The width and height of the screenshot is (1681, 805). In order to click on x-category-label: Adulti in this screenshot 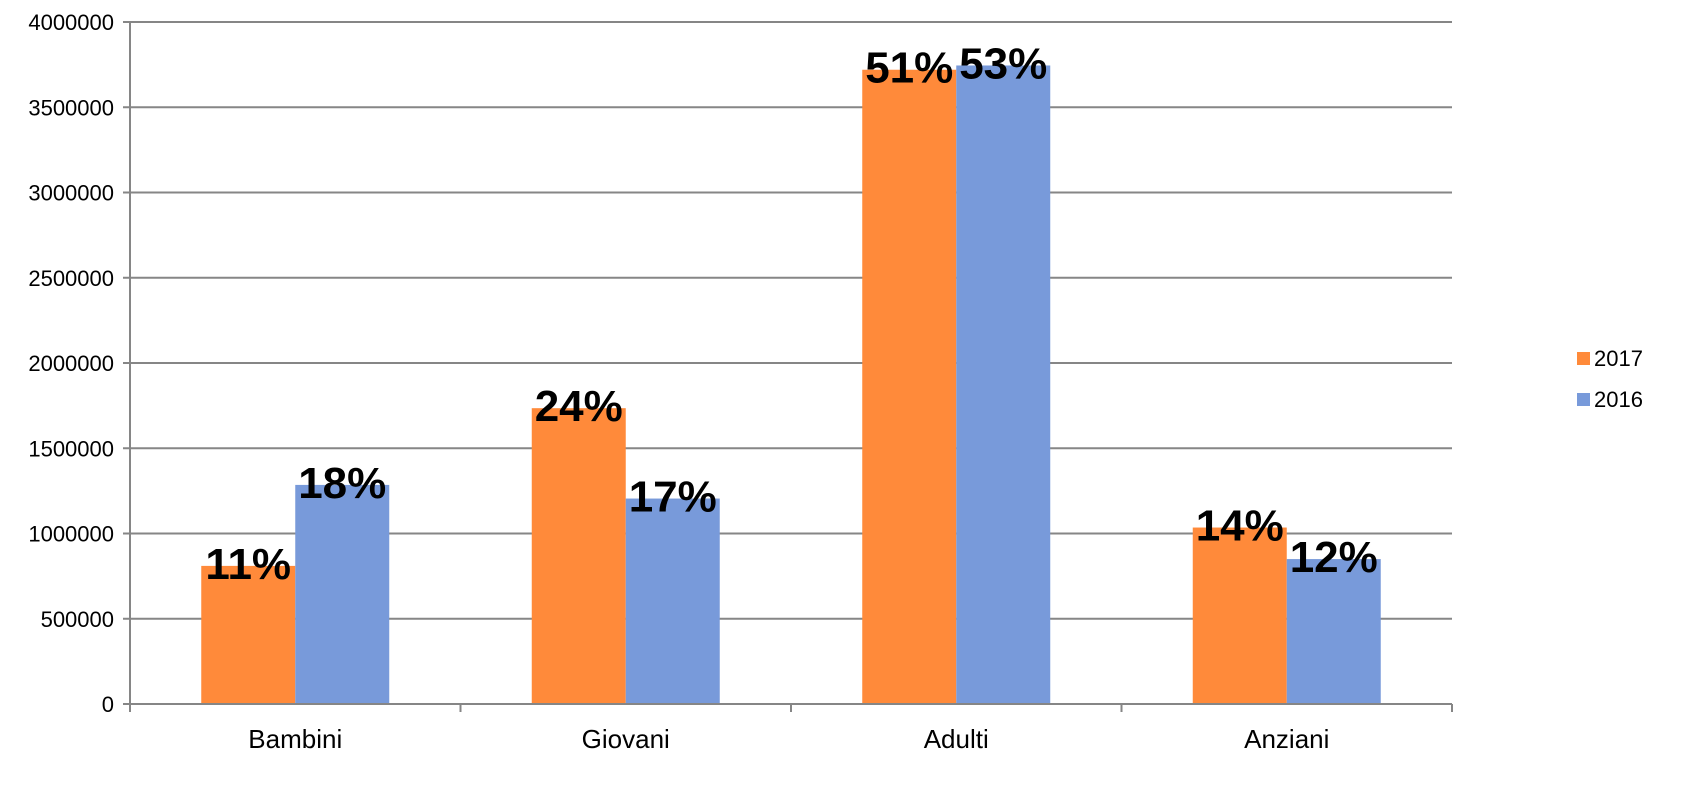, I will do `click(956, 739)`.